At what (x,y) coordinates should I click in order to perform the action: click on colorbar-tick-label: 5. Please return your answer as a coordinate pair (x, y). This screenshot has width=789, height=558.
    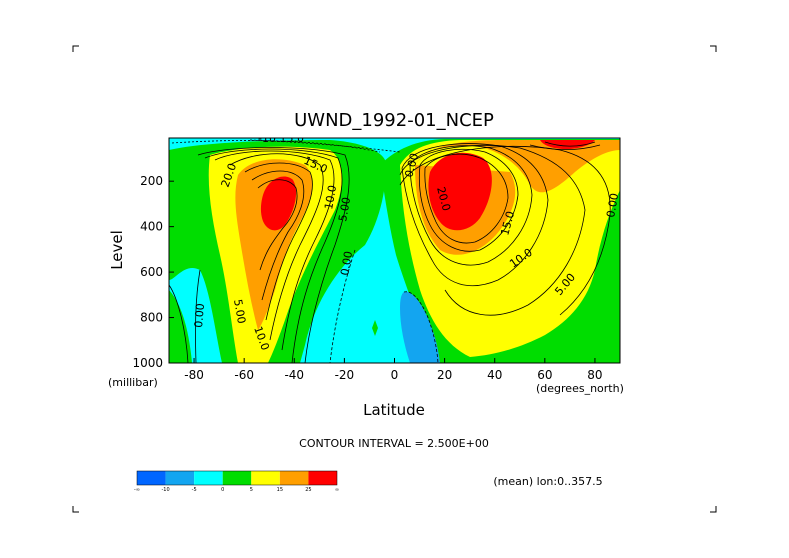
    Looking at the image, I should click on (251, 490).